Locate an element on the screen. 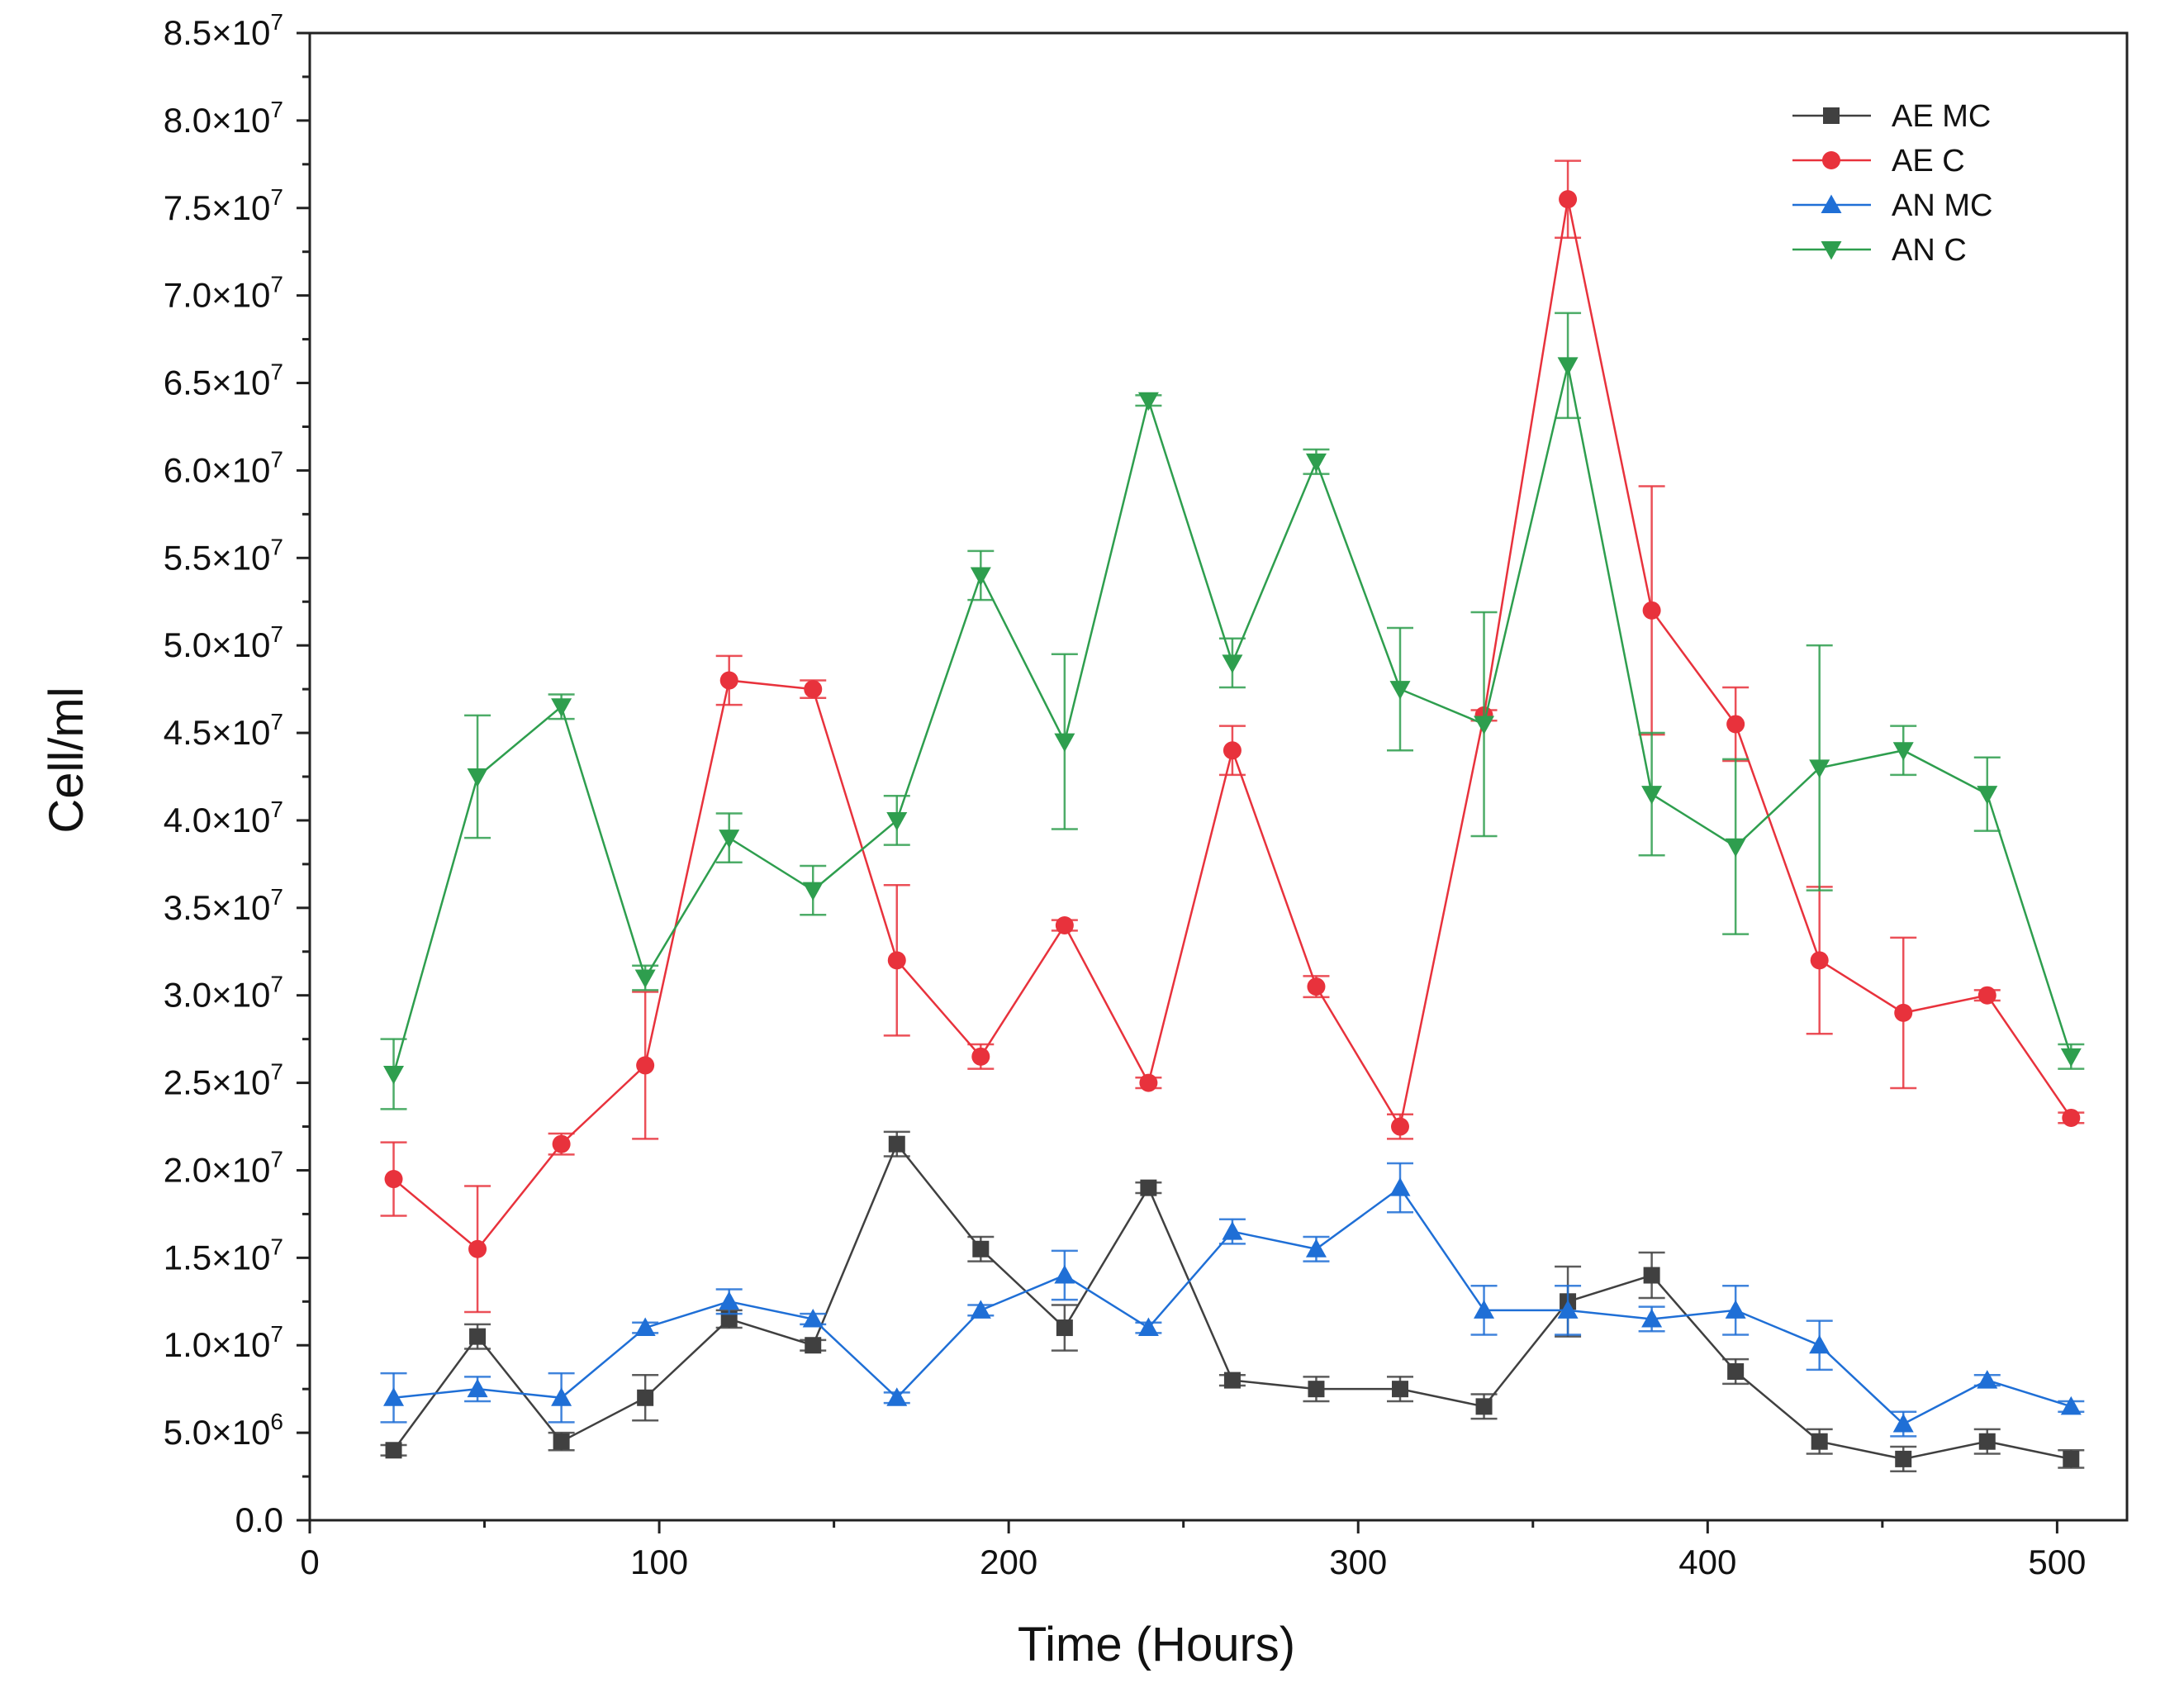 This screenshot has height=1683, width=2184. y-tick-label: 3.0×10⁷ is located at coordinates (223, 993).